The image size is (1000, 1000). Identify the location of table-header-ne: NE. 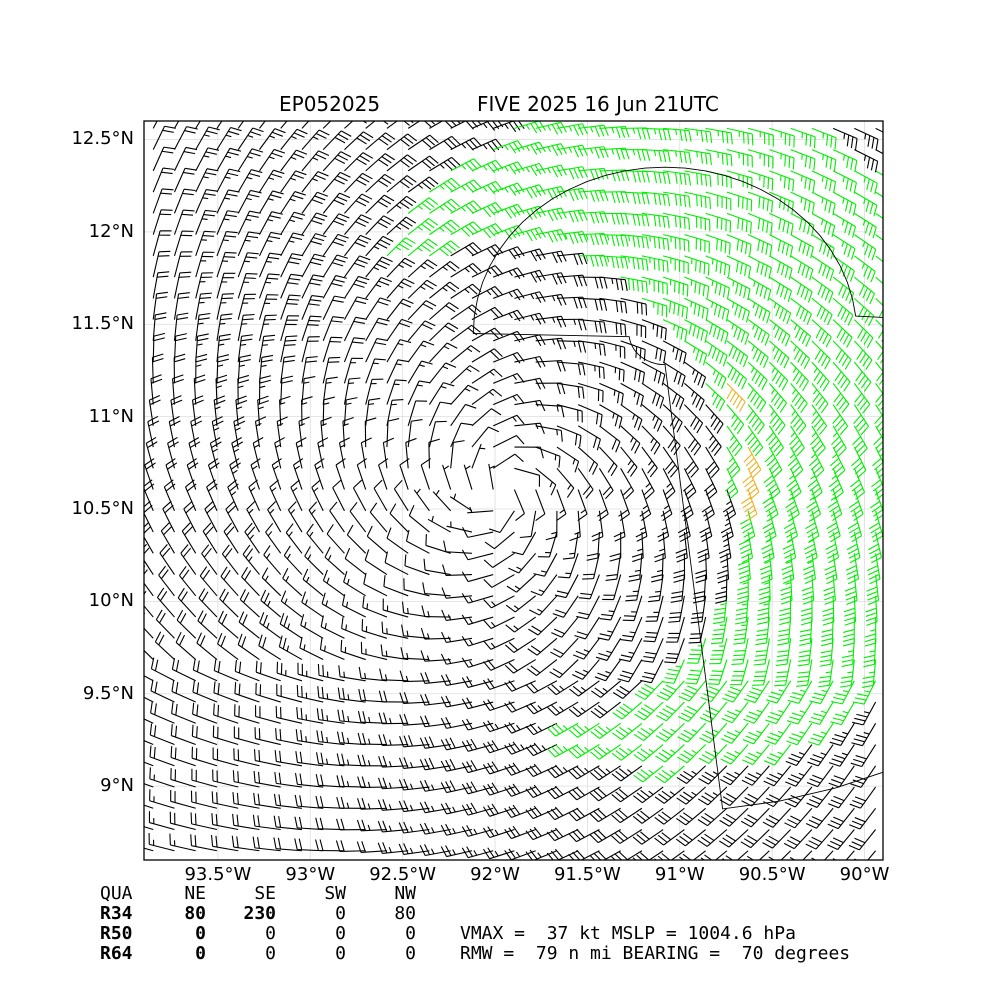
(195, 893).